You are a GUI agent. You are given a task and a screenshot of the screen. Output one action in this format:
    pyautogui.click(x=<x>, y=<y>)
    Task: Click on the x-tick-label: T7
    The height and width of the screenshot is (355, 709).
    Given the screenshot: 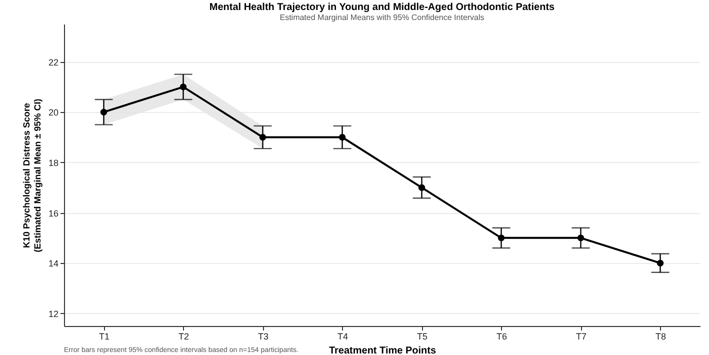 What is the action you would take?
    pyautogui.click(x=581, y=337)
    